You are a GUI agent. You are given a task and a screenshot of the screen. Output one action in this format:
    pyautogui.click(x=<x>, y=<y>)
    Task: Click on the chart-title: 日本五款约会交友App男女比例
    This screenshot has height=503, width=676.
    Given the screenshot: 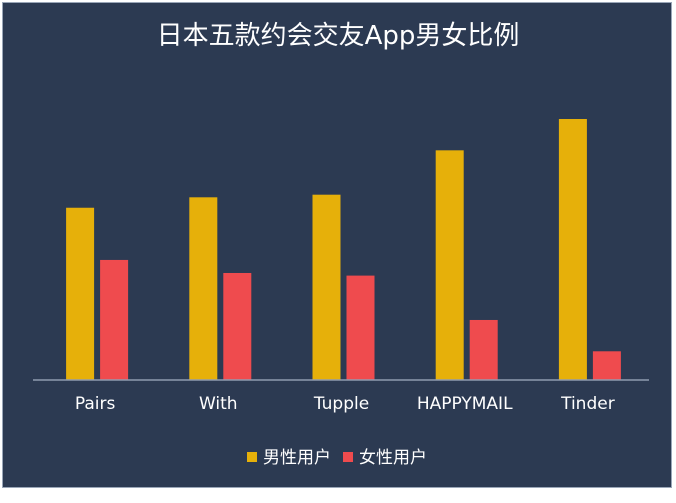 What is the action you would take?
    pyautogui.click(x=338, y=36)
    